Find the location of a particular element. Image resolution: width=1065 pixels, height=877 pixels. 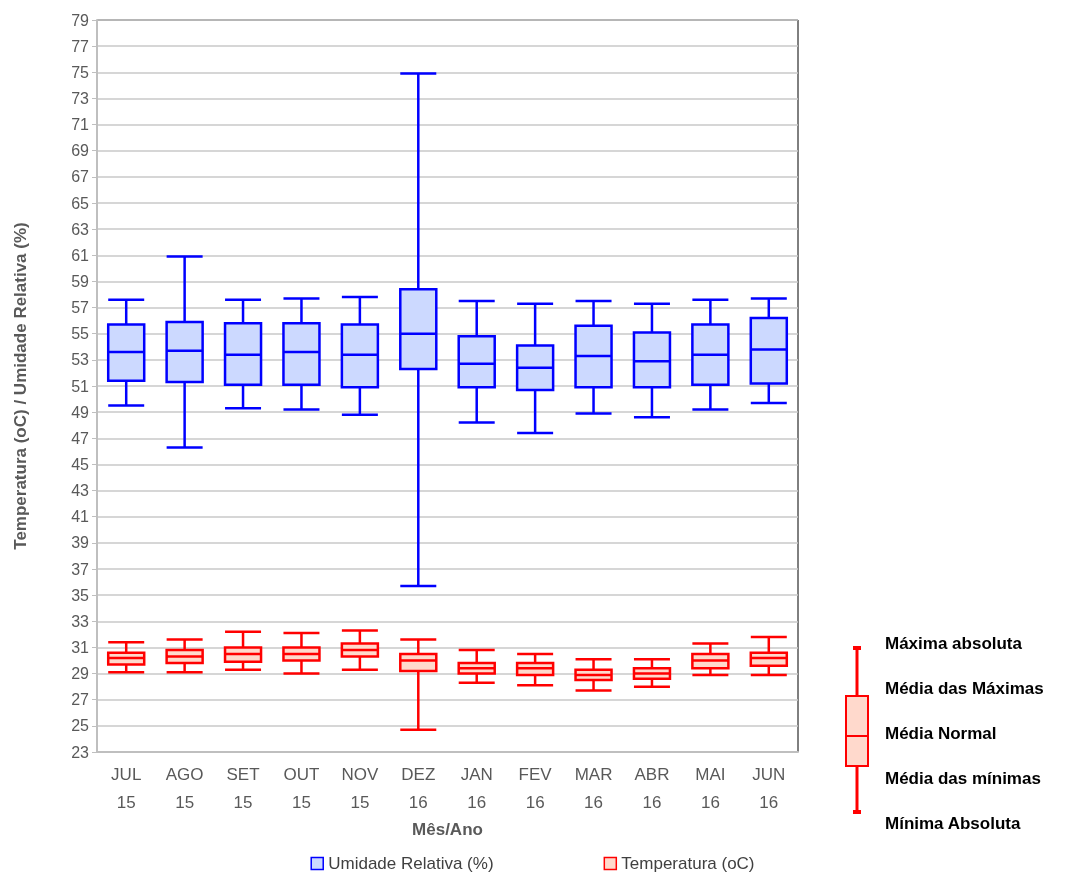

y-tick-label: 29 is located at coordinates (80, 674).